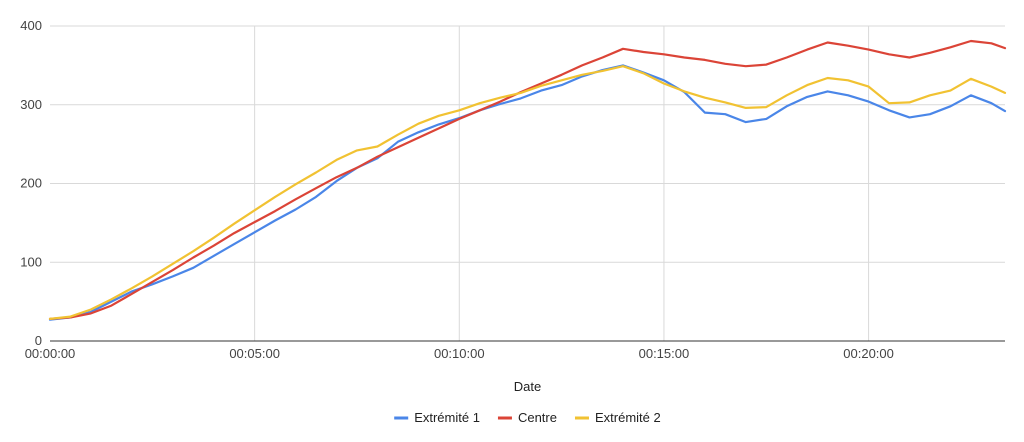 Image resolution: width=1024 pixels, height=442 pixels. I want to click on legend-item: Extrémité 2, so click(617, 417).